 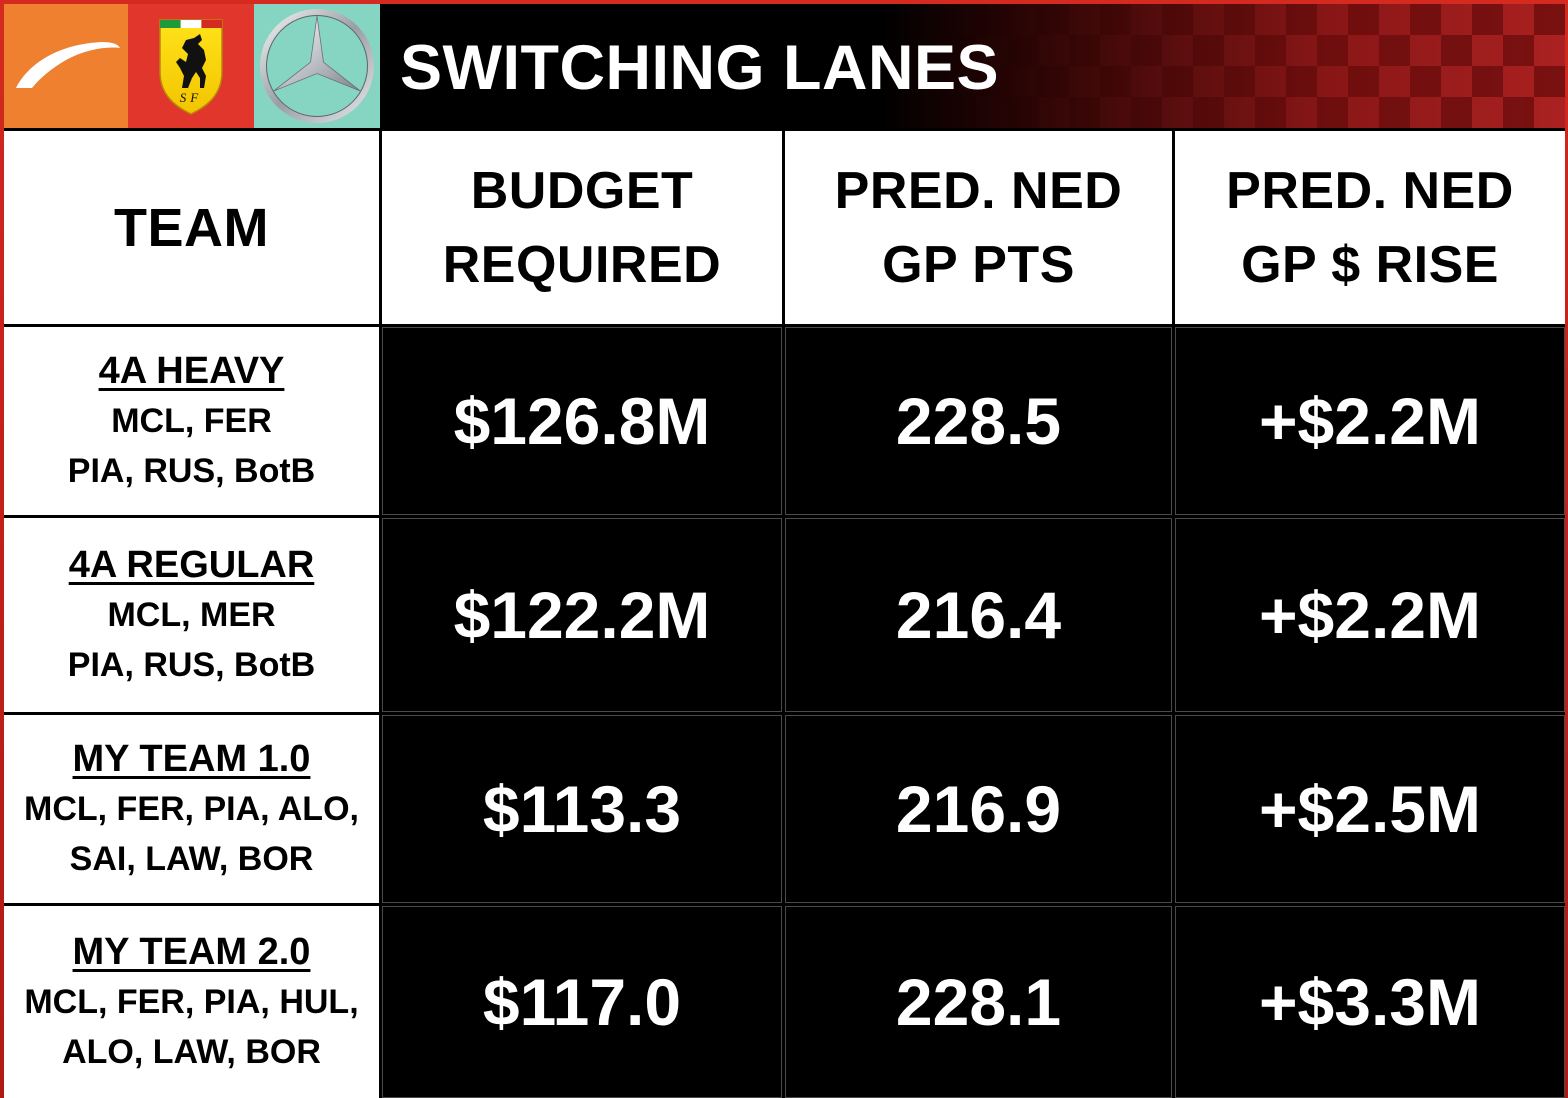 I want to click on predicted-rise-value: +$3.3M, so click(x=1370, y=1002).